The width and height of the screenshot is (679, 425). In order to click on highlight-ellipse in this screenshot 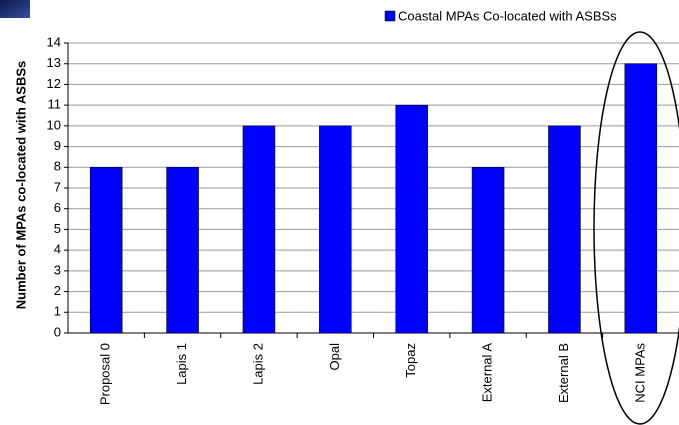, I will do `click(636, 228)`.